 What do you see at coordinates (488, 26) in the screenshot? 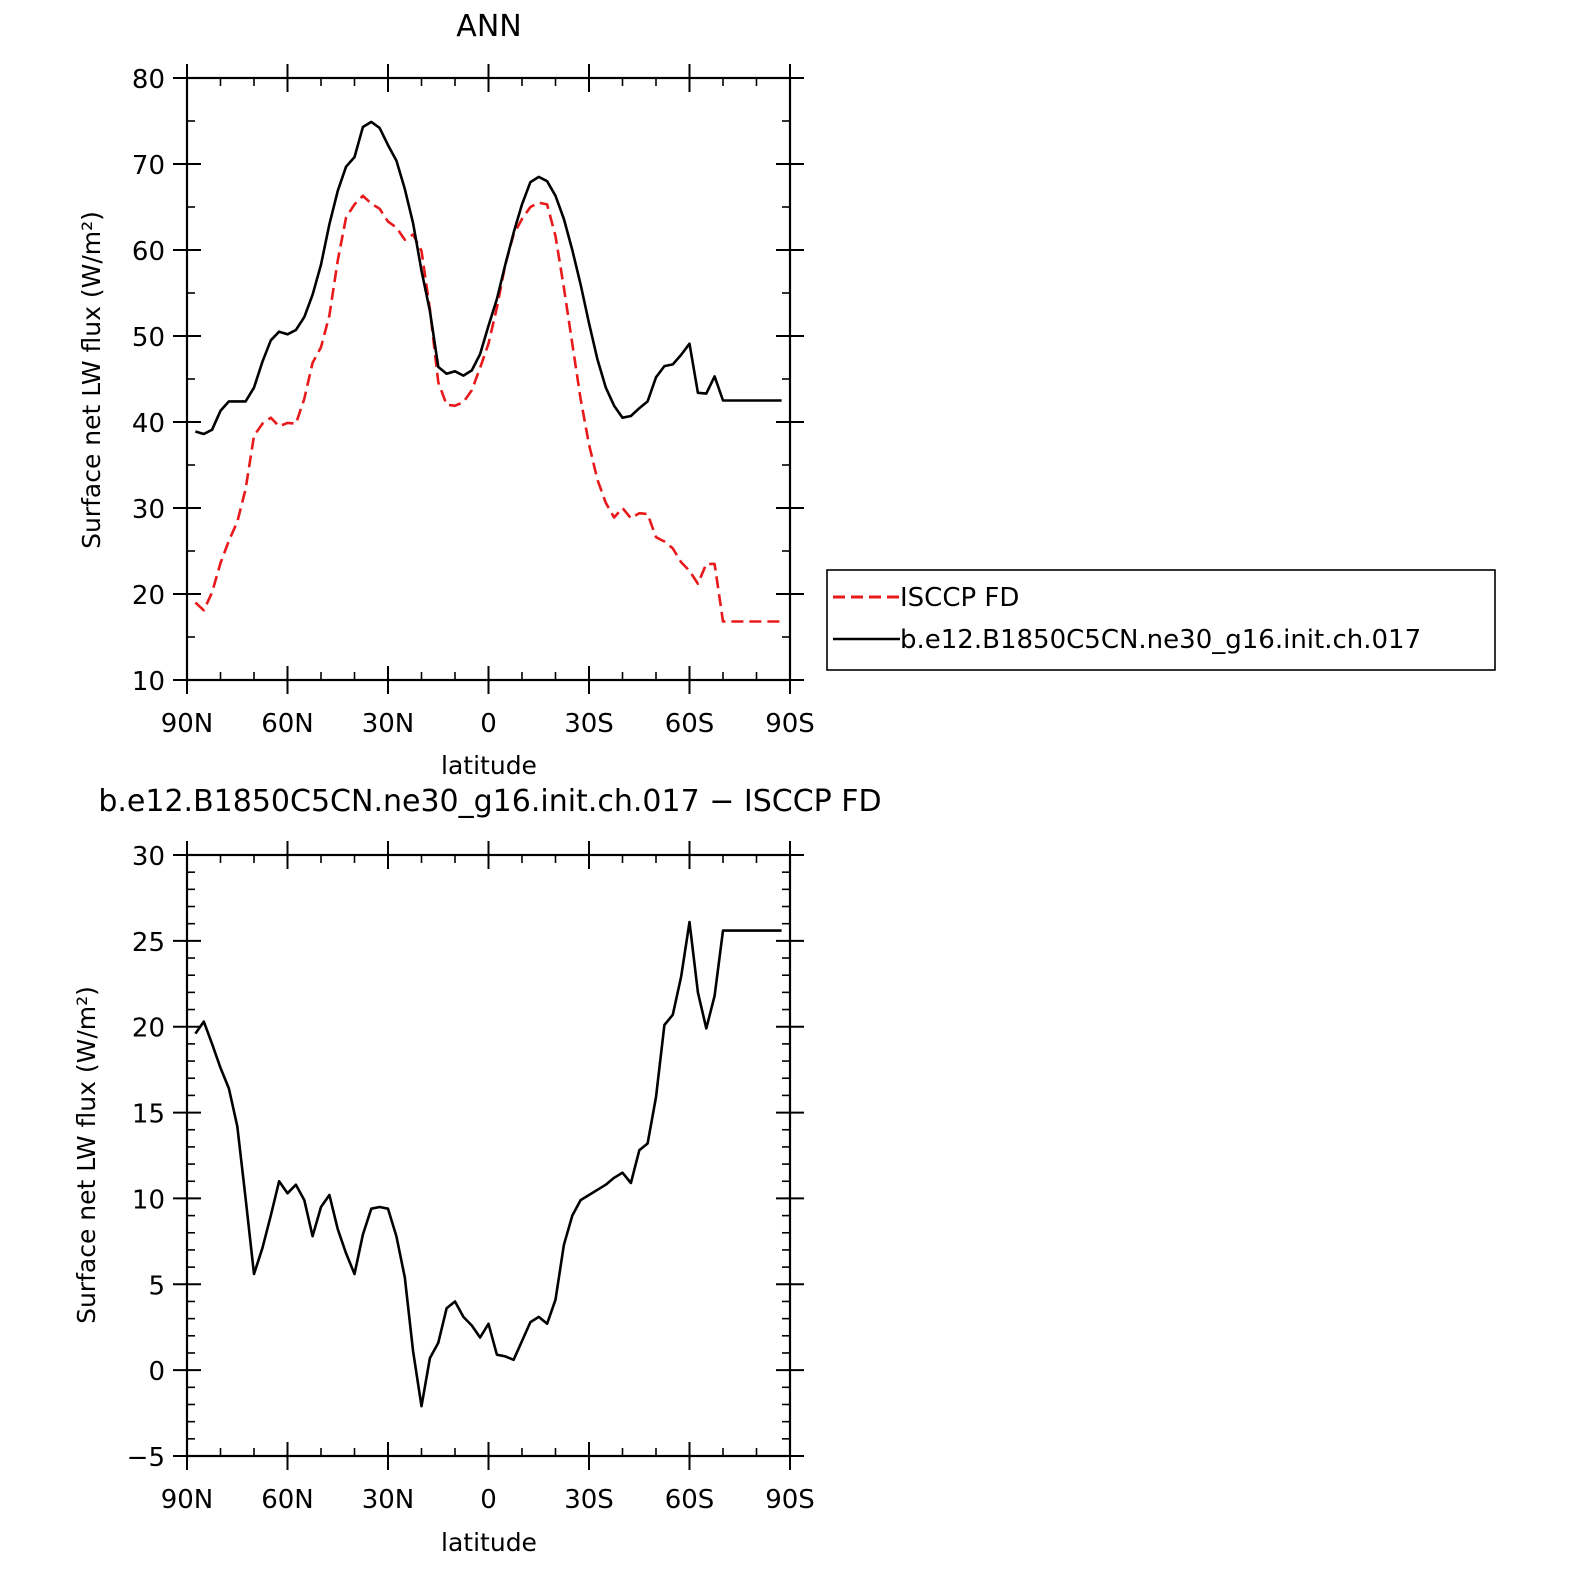
I see `chart-title: ANN` at bounding box center [488, 26].